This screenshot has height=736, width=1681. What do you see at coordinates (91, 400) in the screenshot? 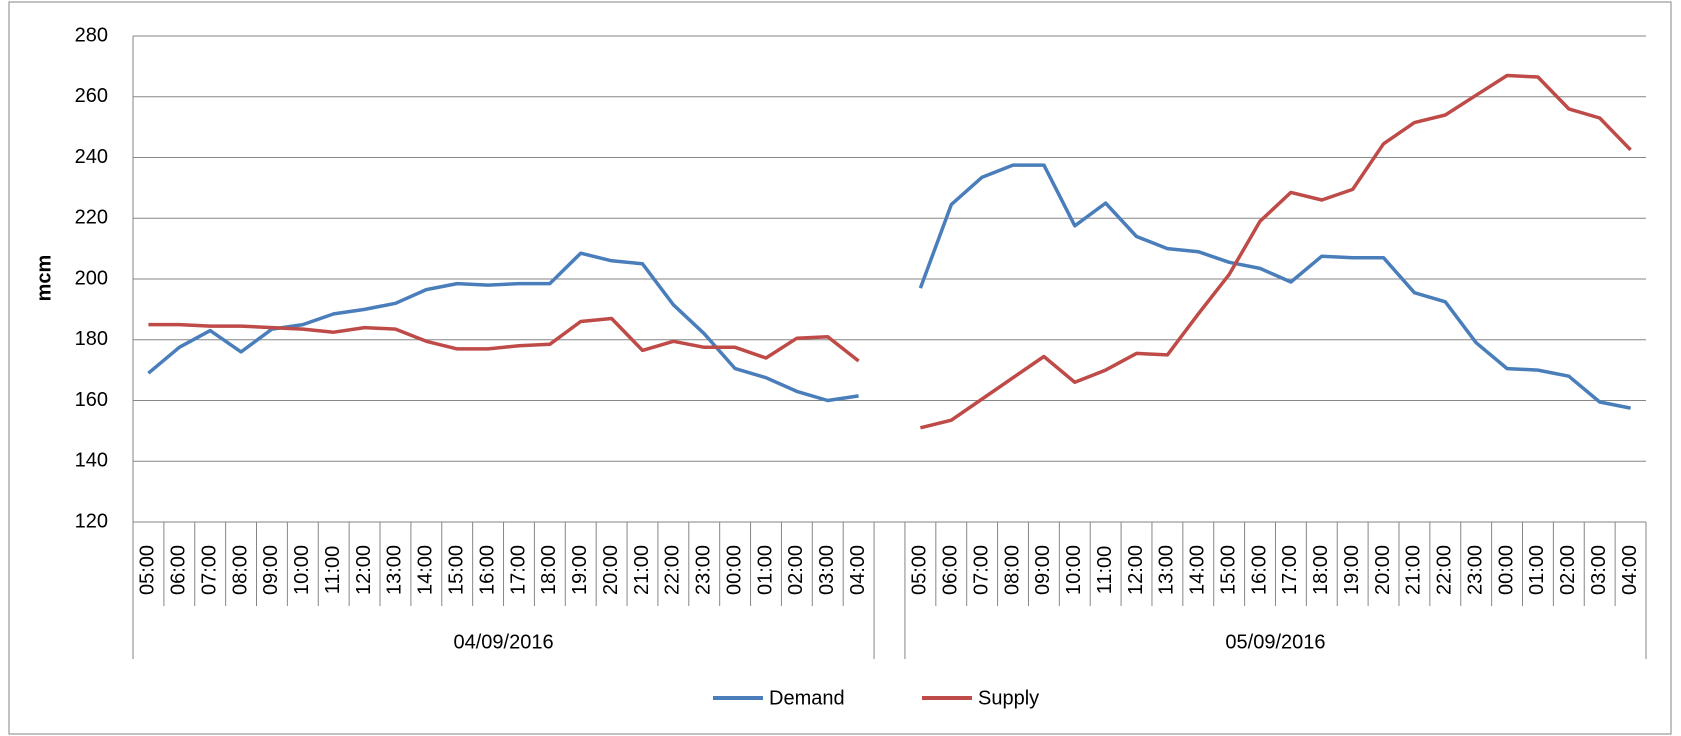
I see `y-tick-label: 160` at bounding box center [91, 400].